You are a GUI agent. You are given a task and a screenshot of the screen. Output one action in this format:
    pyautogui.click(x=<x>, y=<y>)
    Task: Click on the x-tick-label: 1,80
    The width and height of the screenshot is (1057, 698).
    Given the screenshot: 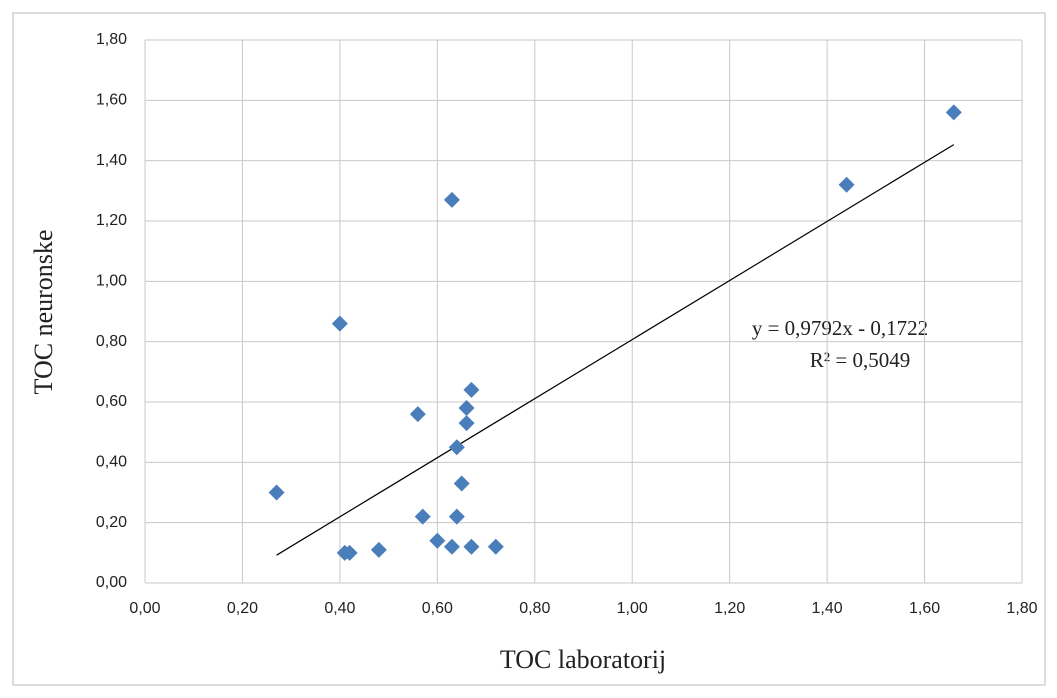 What is the action you would take?
    pyautogui.click(x=1021, y=608)
    